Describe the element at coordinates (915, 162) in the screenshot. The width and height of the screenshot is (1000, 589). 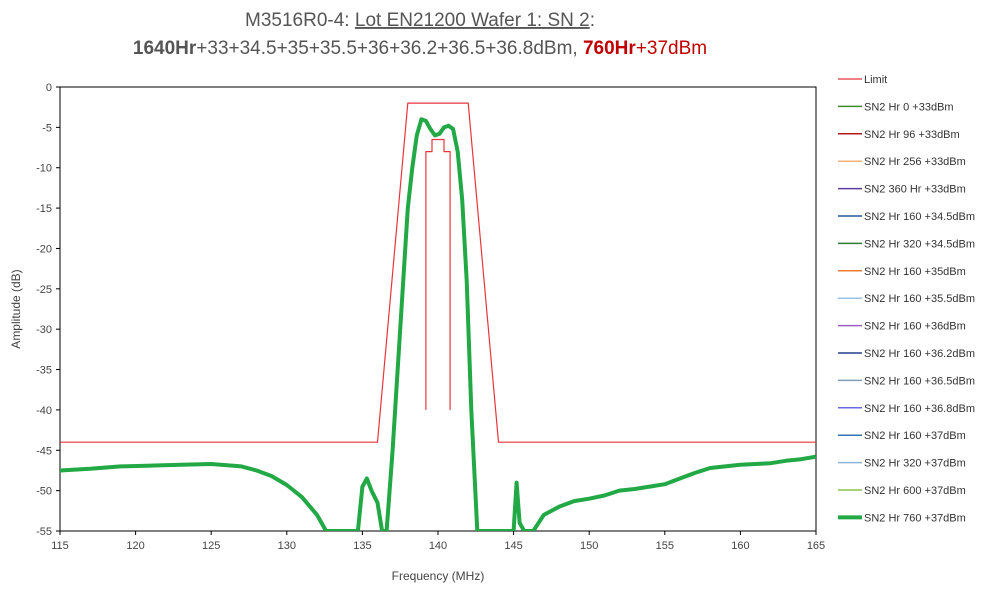
I see `legend-label: SN2 Hr 256 +33dBm` at that location.